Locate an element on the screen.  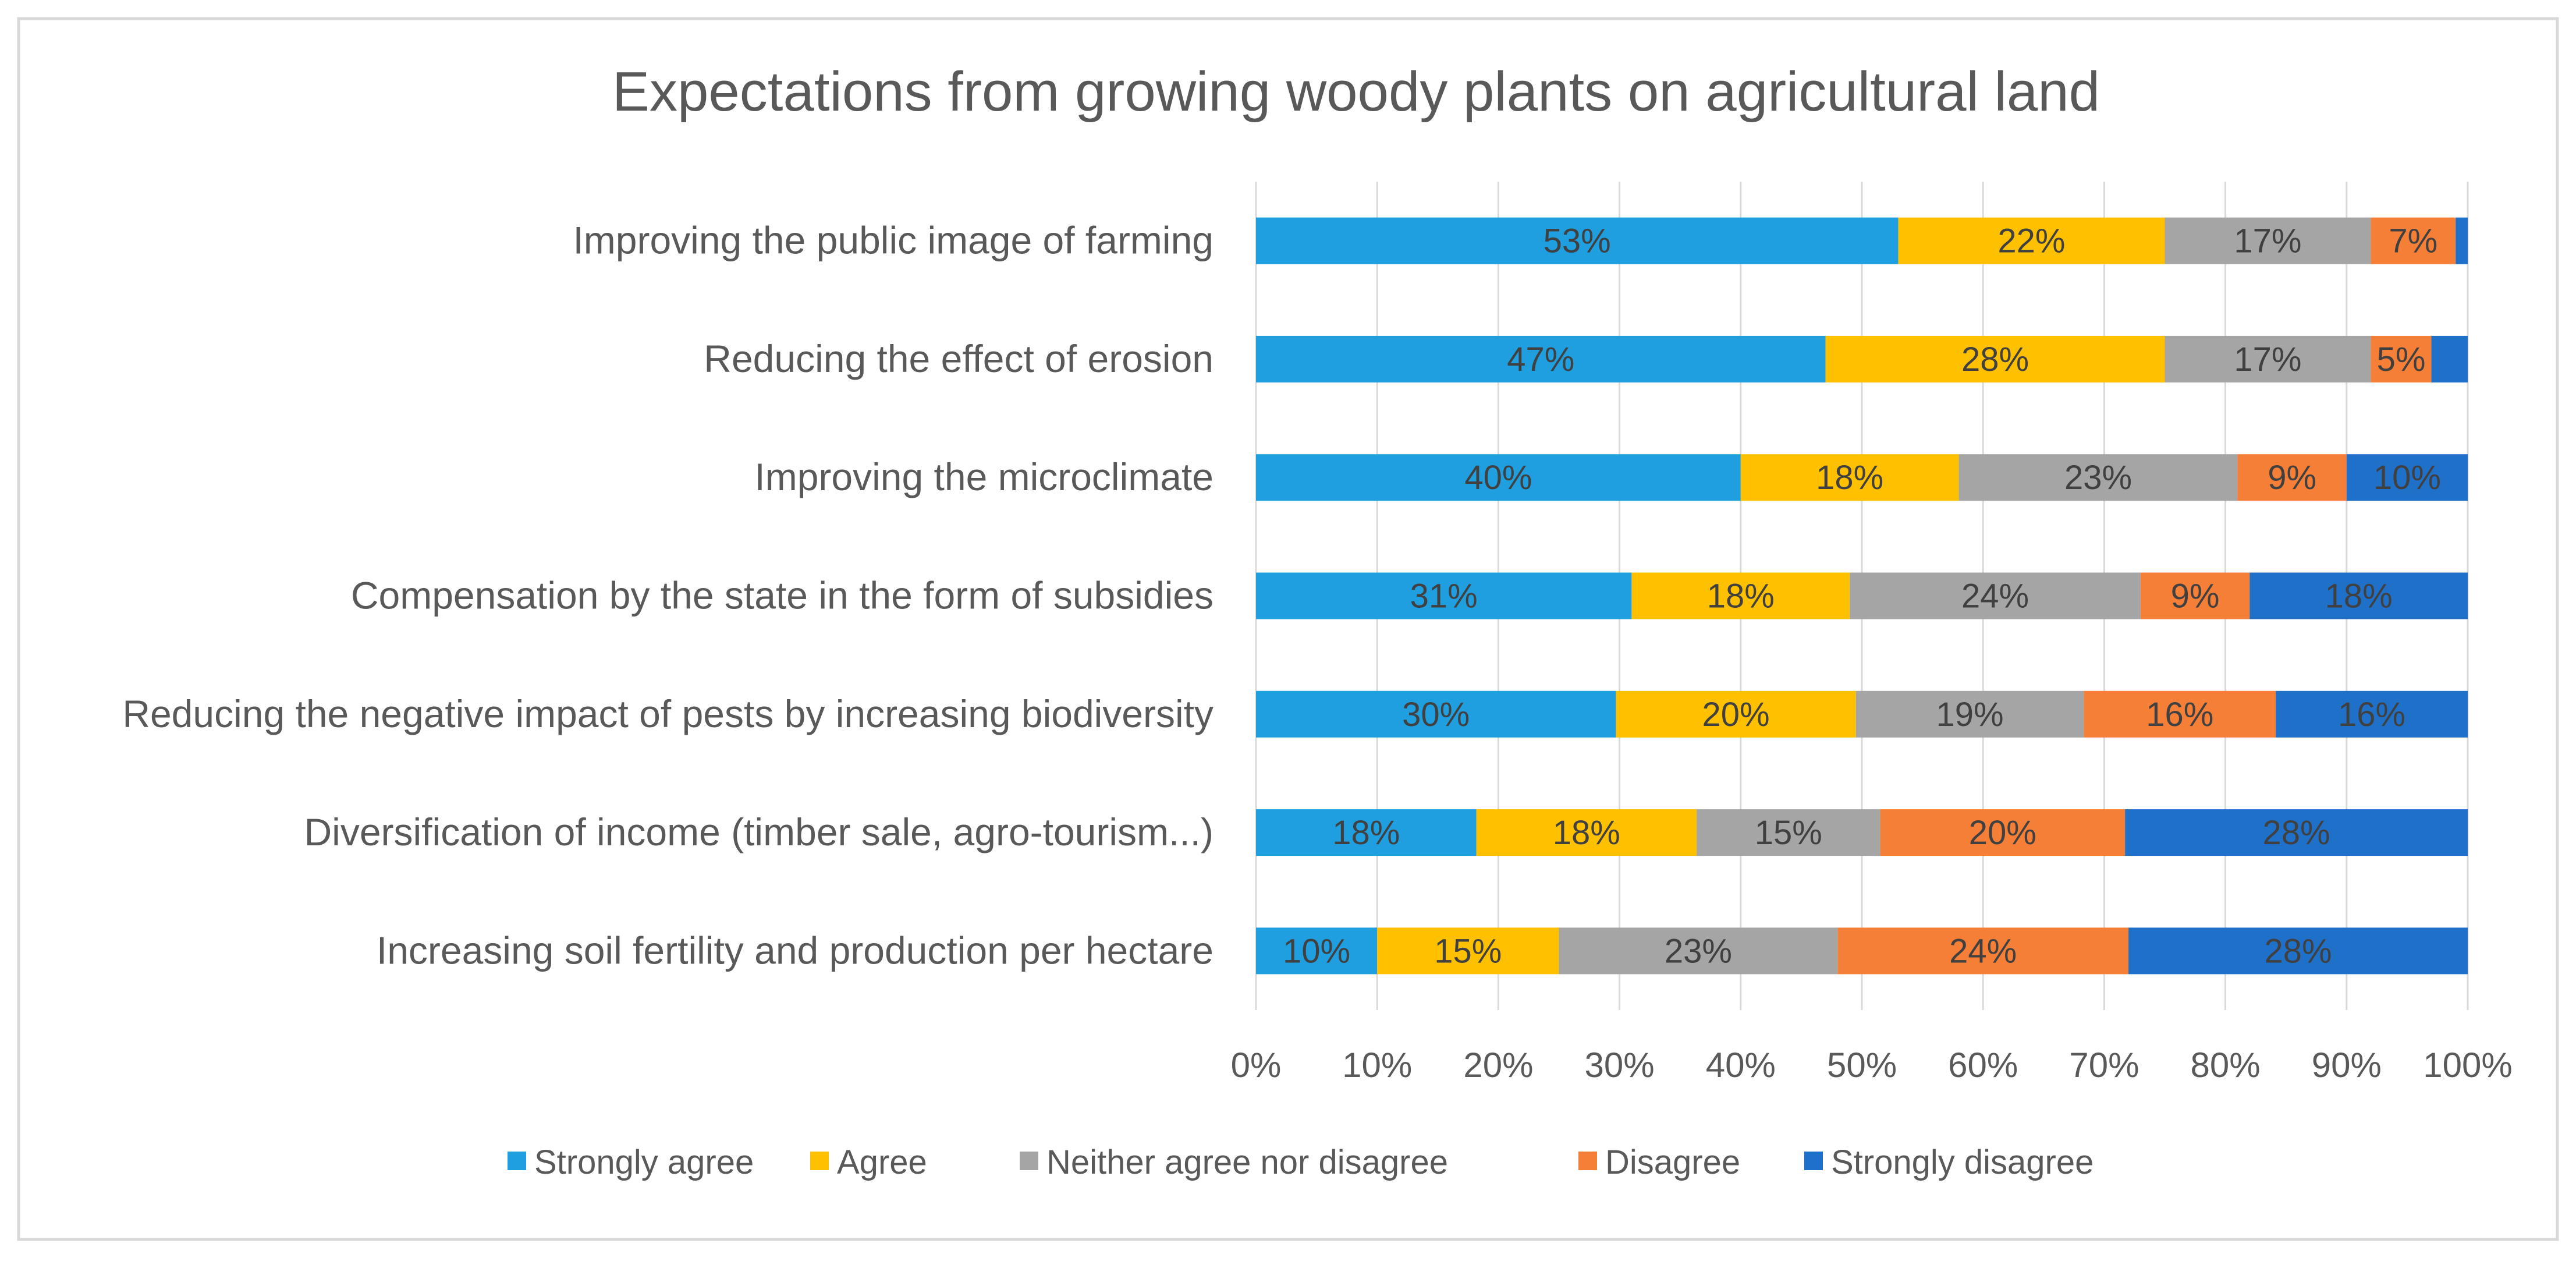
x-tick-label: 50% is located at coordinates (1862, 1065).